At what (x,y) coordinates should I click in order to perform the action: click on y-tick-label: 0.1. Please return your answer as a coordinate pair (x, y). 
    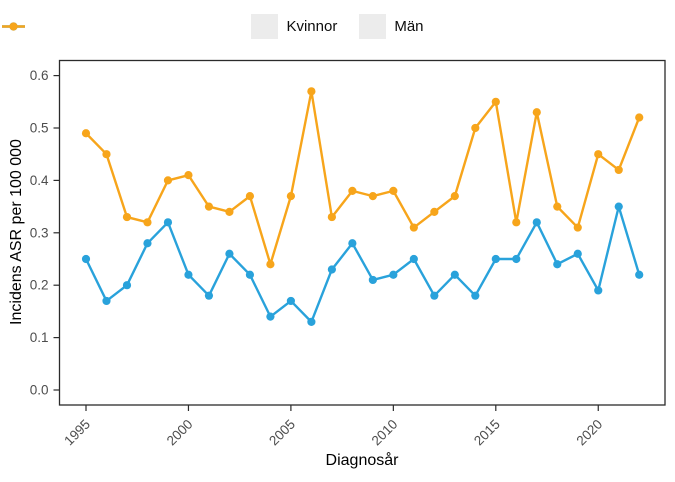
    Looking at the image, I should click on (39, 337).